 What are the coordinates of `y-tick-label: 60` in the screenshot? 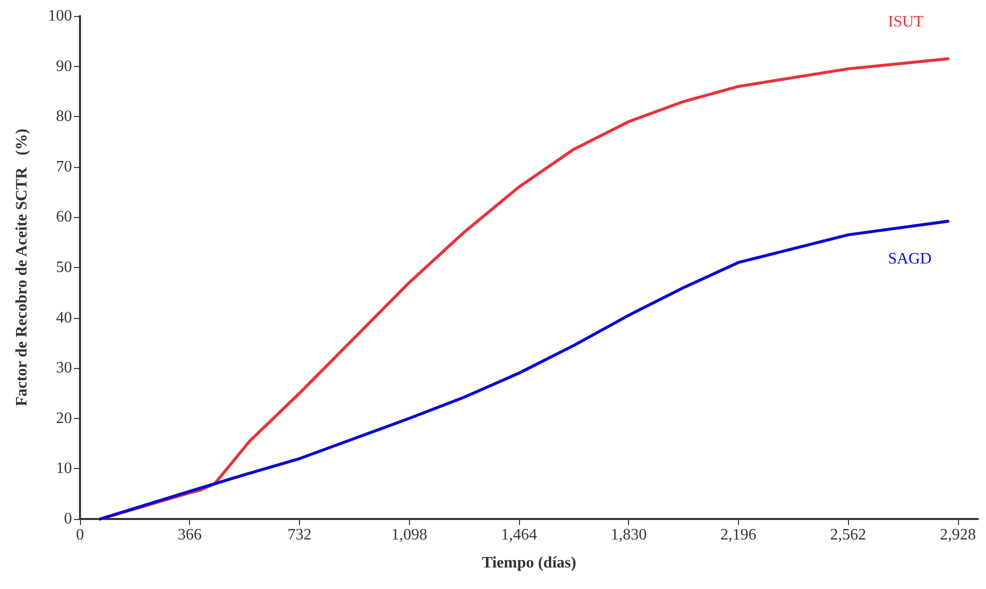 It's located at (64, 217).